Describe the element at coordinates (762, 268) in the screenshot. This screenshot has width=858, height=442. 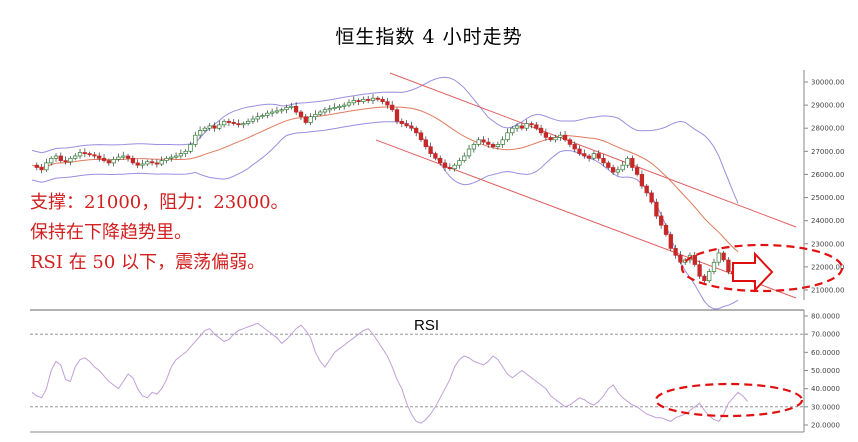
I see `price-highlight-ellipse` at that location.